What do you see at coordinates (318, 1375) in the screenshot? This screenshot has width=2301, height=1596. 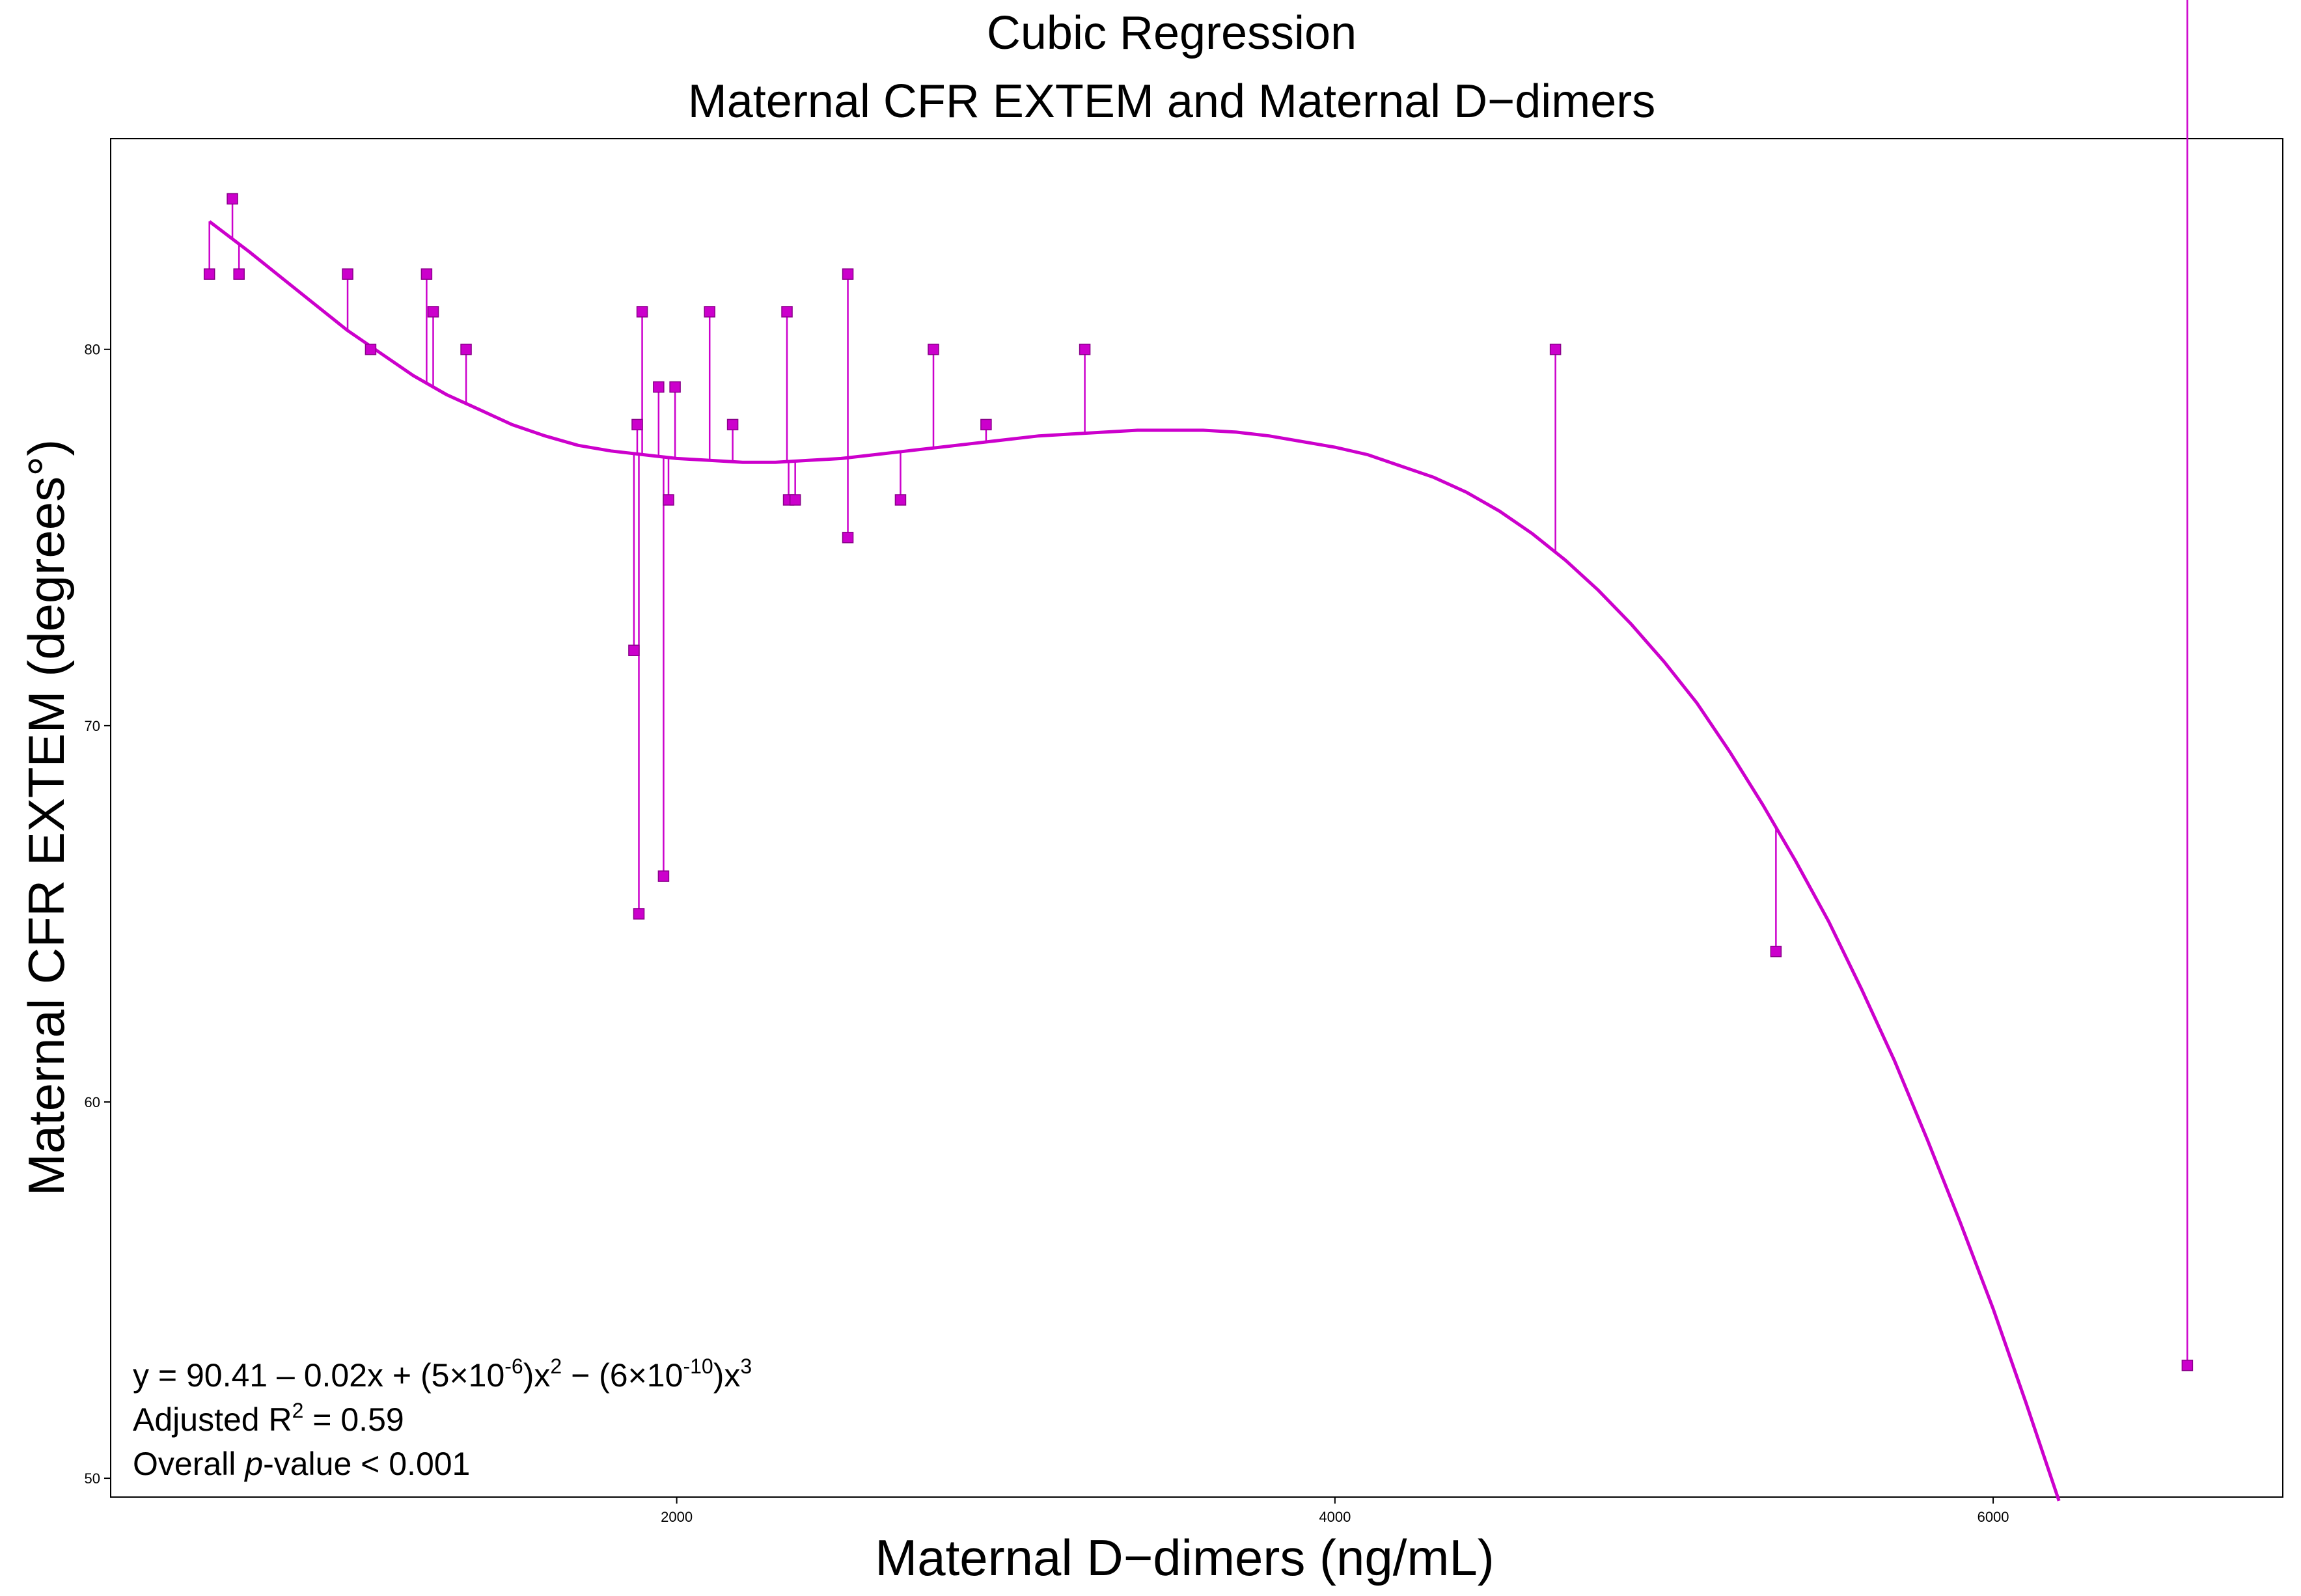 I see `equation-part: y = 90.41 – 0.02x + (5×10` at bounding box center [318, 1375].